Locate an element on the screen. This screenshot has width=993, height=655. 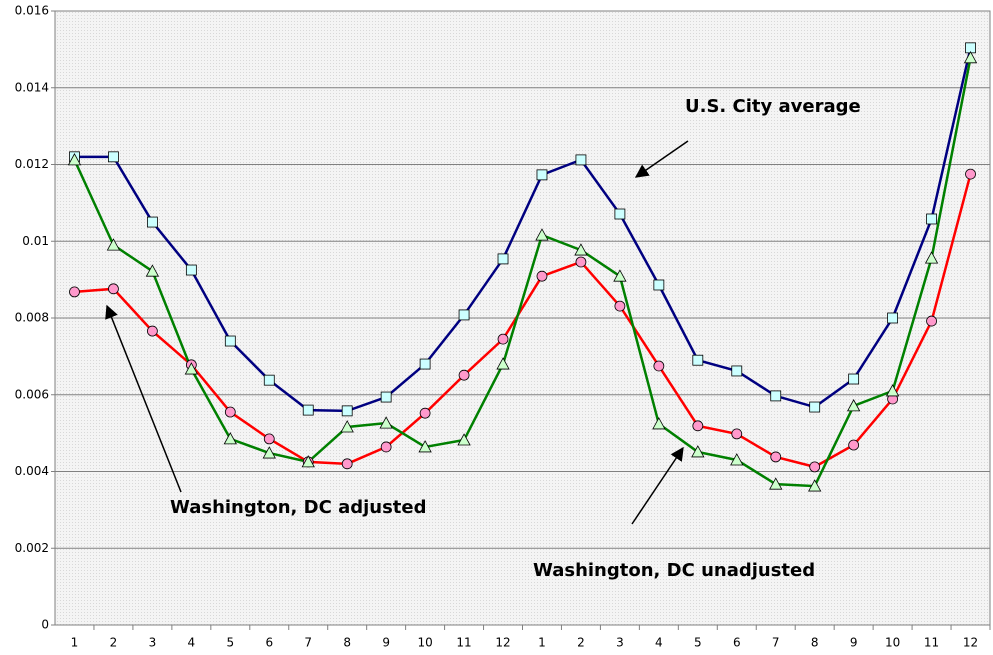
annotation: Washington, DC adjusted is located at coordinates (298, 507).